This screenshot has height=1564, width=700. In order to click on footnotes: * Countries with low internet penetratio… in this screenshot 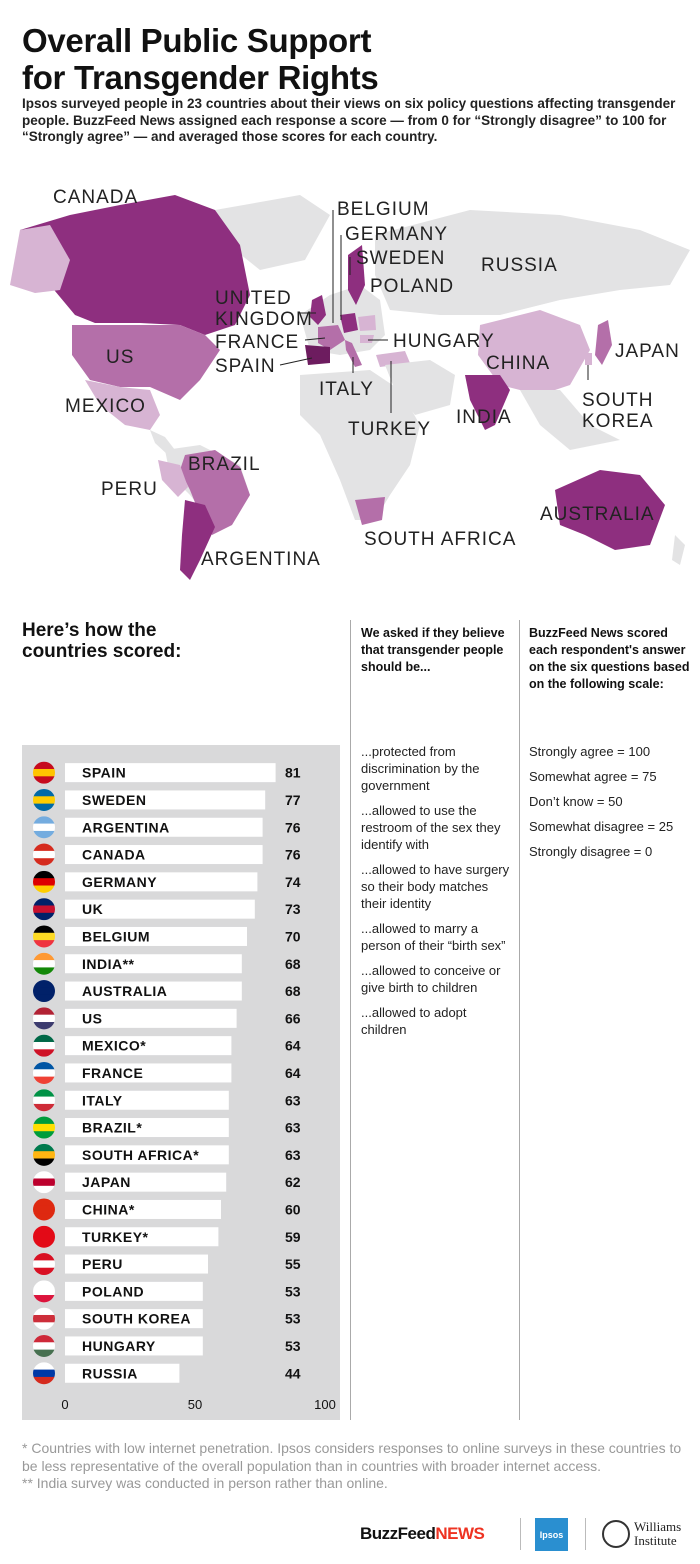, I will do `click(357, 1466)`.